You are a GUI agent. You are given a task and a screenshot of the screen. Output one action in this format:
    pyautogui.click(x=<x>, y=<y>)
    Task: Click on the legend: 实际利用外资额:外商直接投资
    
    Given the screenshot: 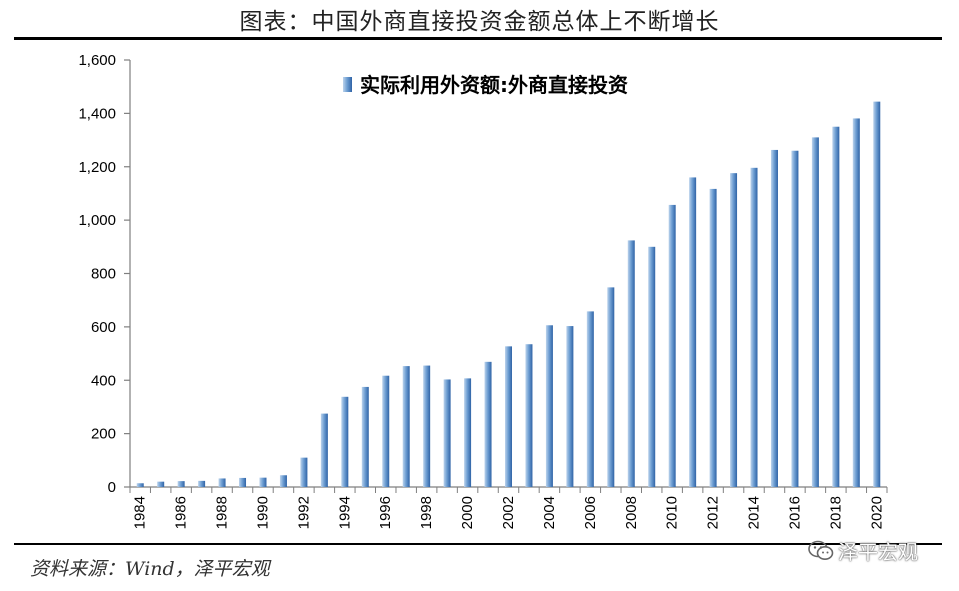 What is the action you would take?
    pyautogui.click(x=485, y=85)
    